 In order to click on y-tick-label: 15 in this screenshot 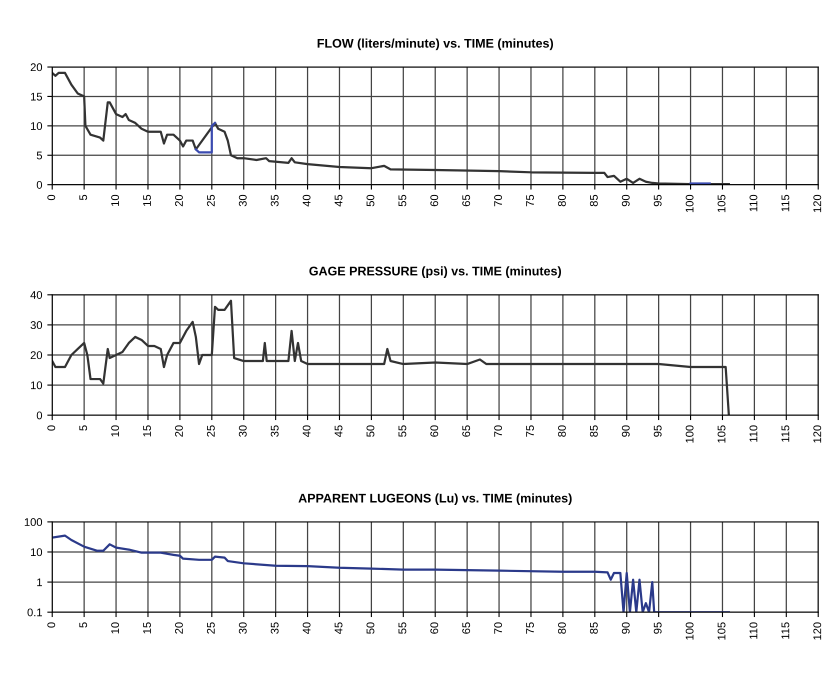, I will do `click(36, 96)`.